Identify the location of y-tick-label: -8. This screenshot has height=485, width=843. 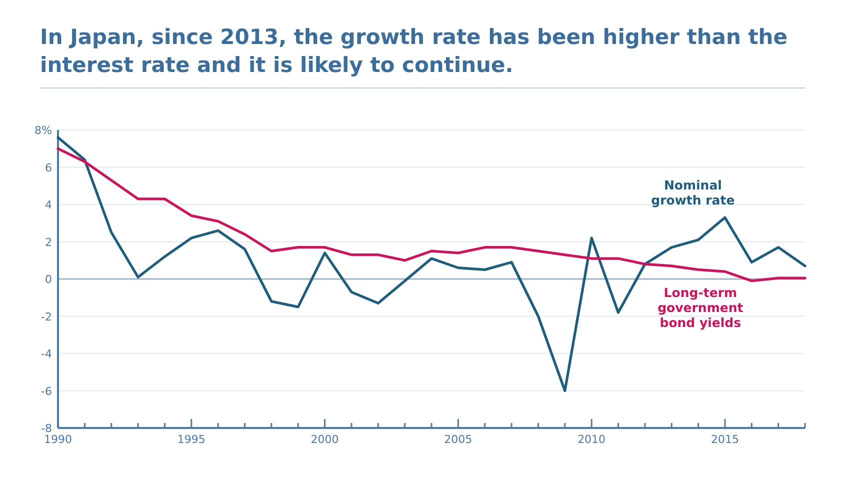
(46, 428).